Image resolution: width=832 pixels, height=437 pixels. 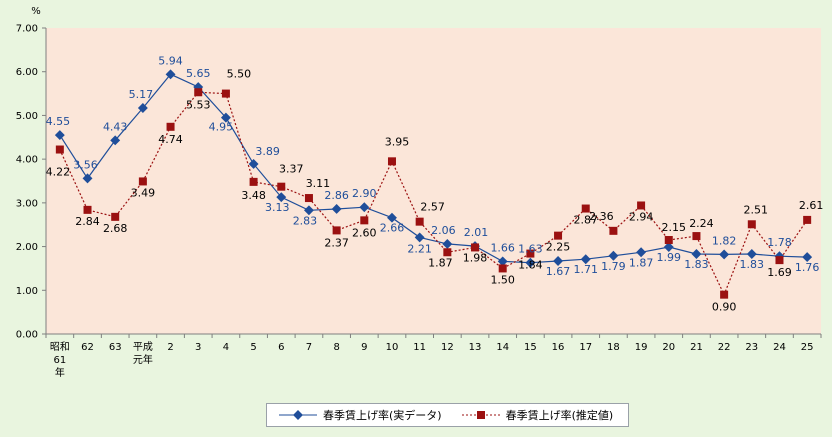 What do you see at coordinates (601, 216) in the screenshot?
I see `data-label-estimate: 2.36` at bounding box center [601, 216].